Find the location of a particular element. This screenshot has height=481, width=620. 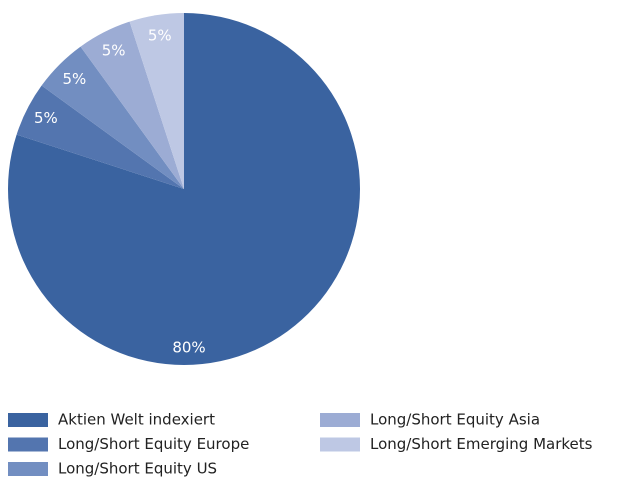

legend-label: Long/Short Equity US is located at coordinates (137, 469).